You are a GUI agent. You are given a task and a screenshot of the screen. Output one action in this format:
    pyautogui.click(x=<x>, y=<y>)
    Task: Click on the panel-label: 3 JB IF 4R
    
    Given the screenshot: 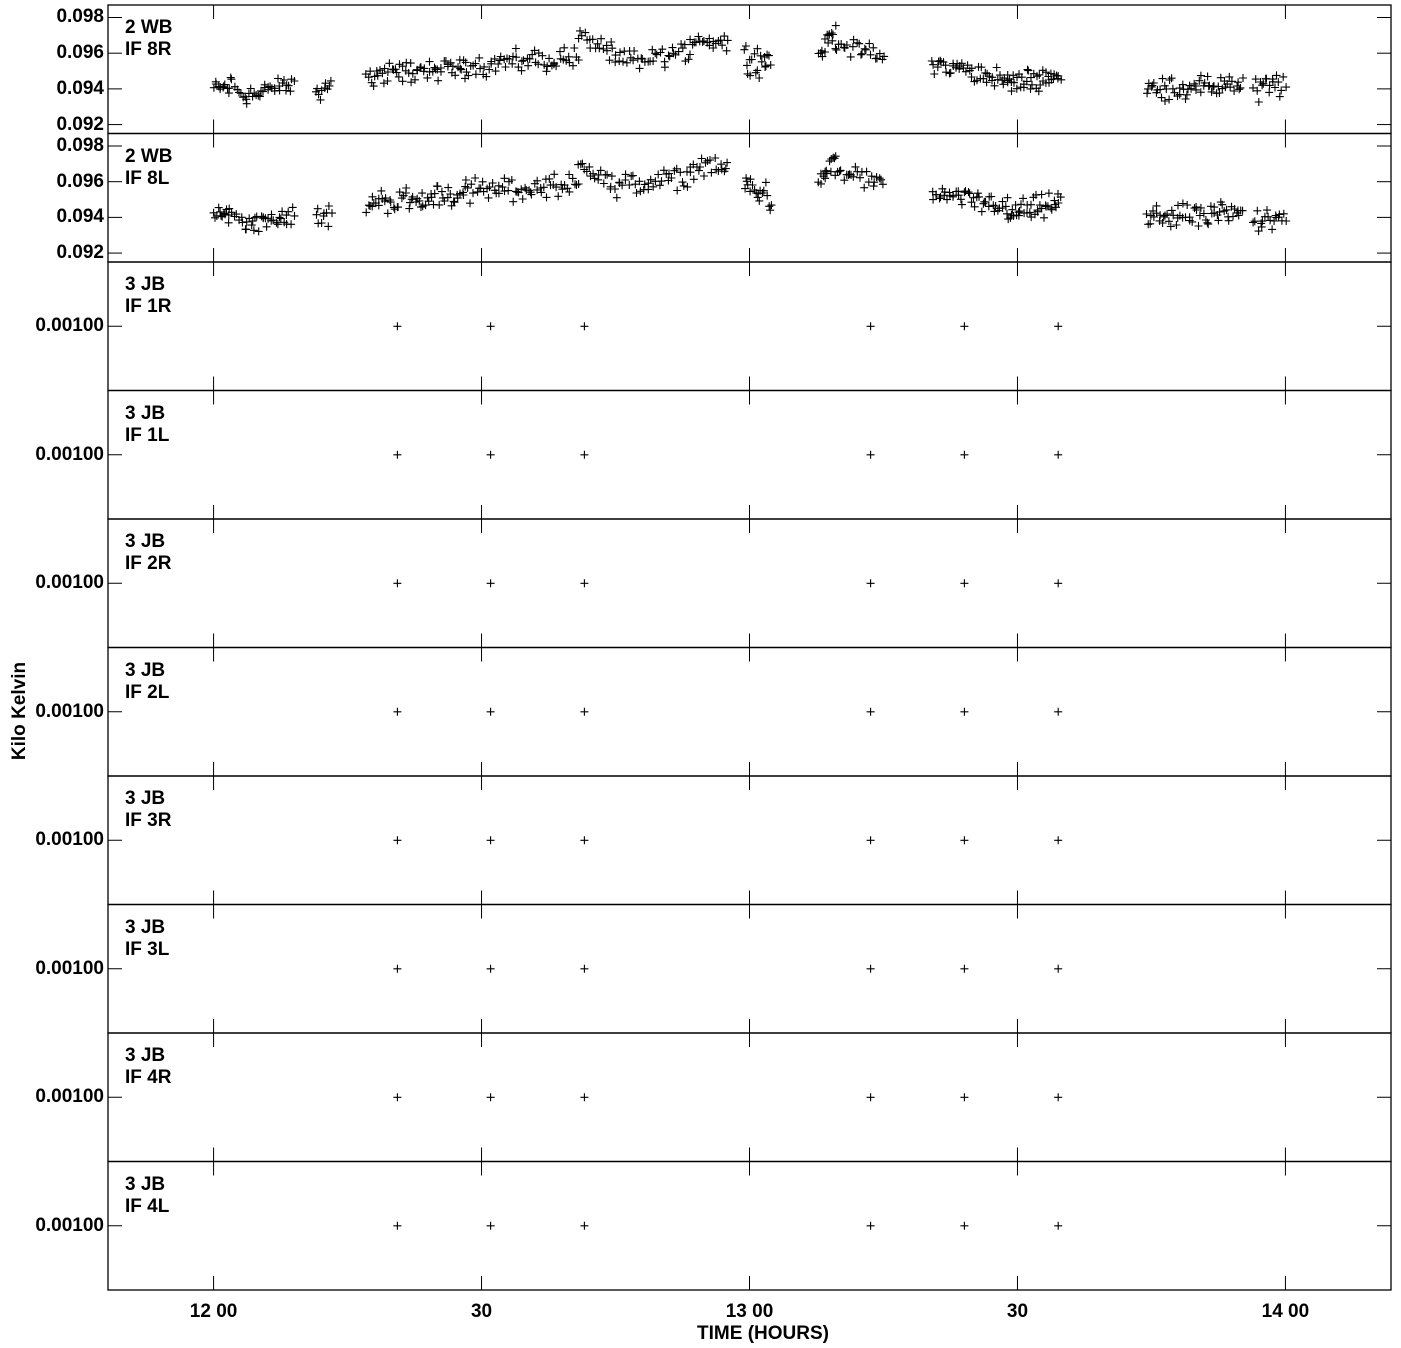 What is the action you would take?
    pyautogui.click(x=148, y=1067)
    